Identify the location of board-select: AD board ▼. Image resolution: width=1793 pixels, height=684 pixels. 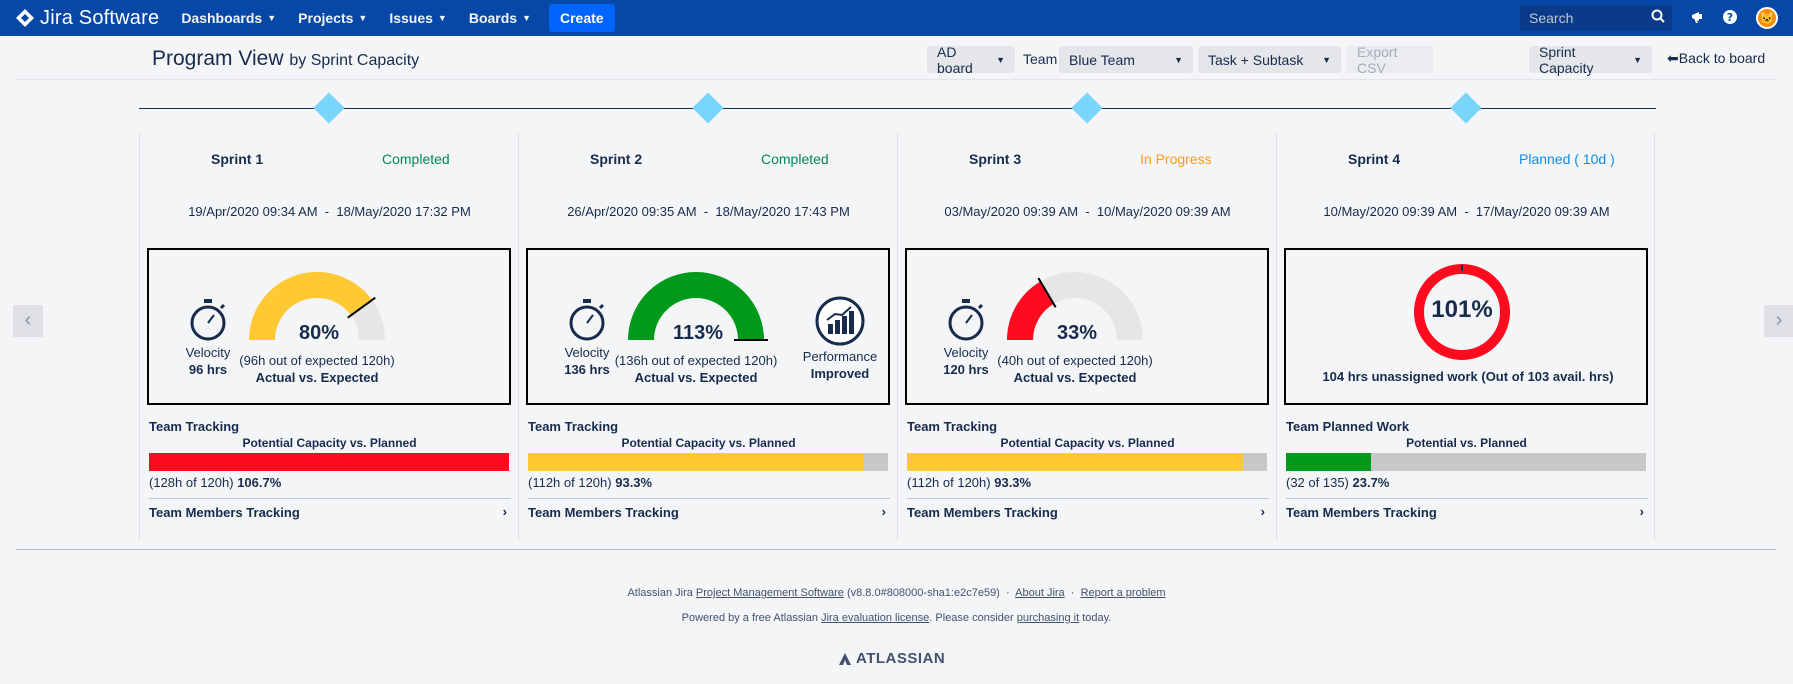
(971, 59).